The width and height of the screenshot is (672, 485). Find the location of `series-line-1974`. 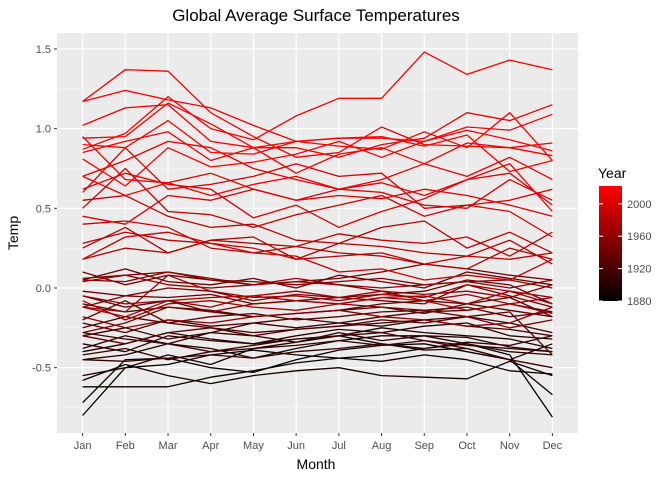

series-line-1974 is located at coordinates (317, 306).